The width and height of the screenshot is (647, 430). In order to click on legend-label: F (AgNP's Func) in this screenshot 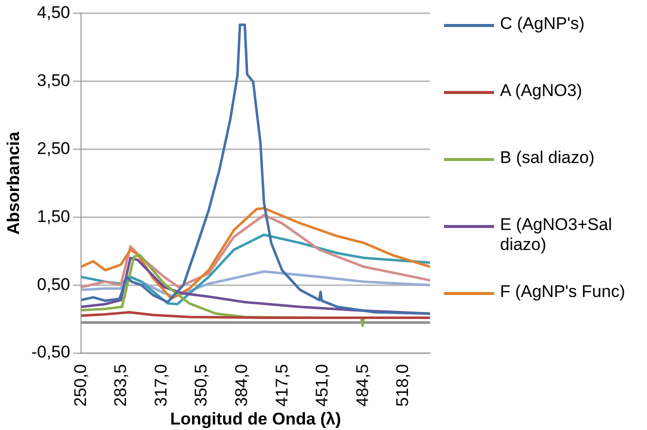, I will do `click(563, 292)`.